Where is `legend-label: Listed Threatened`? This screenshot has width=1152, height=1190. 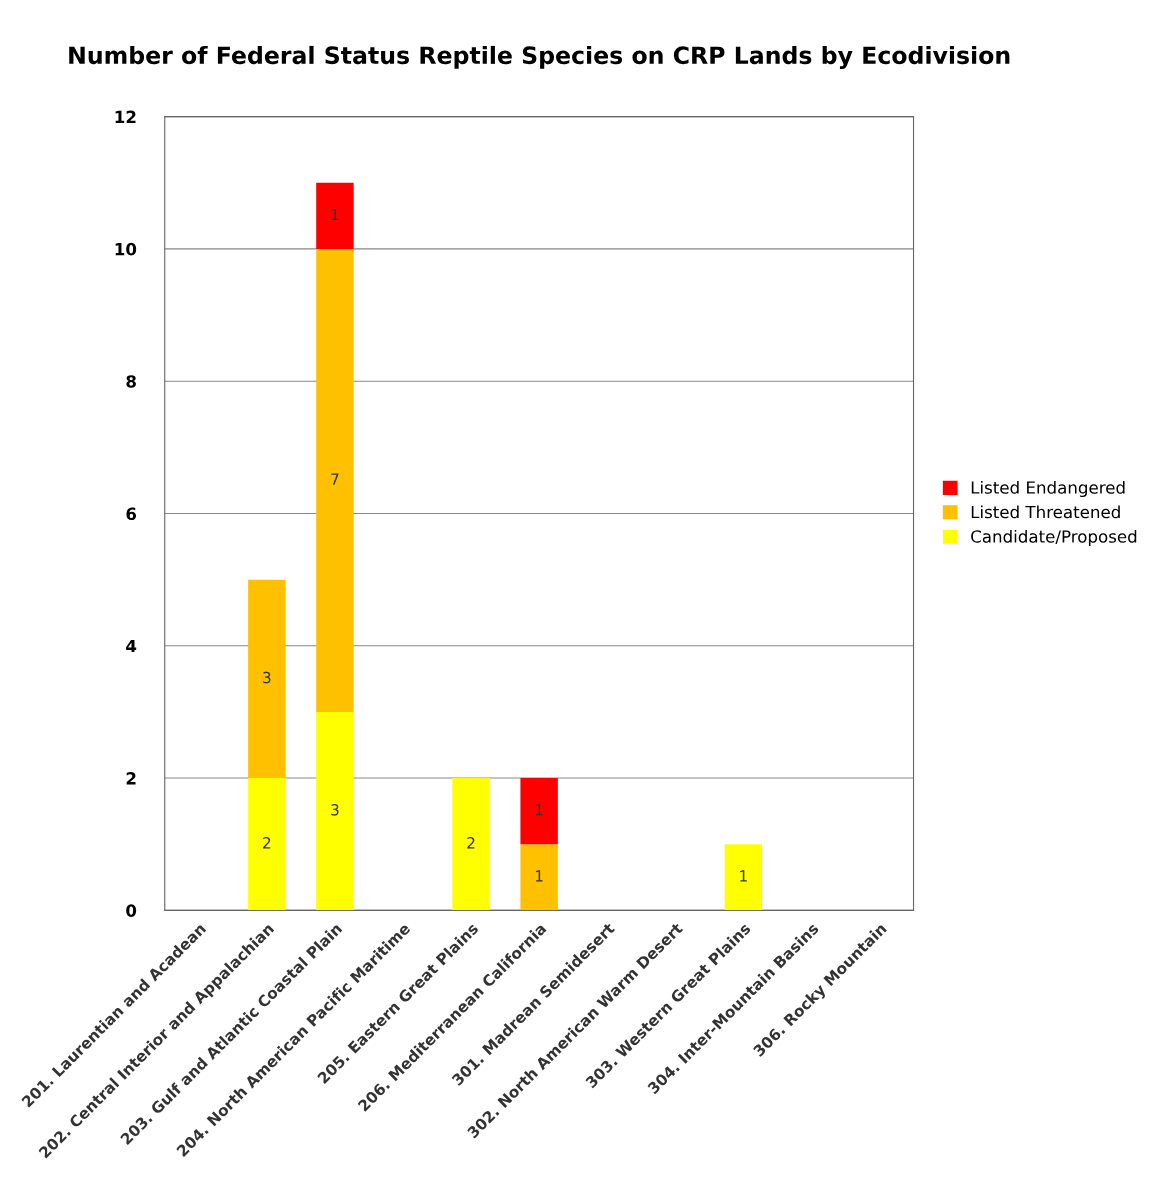 legend-label: Listed Threatened is located at coordinates (1045, 512).